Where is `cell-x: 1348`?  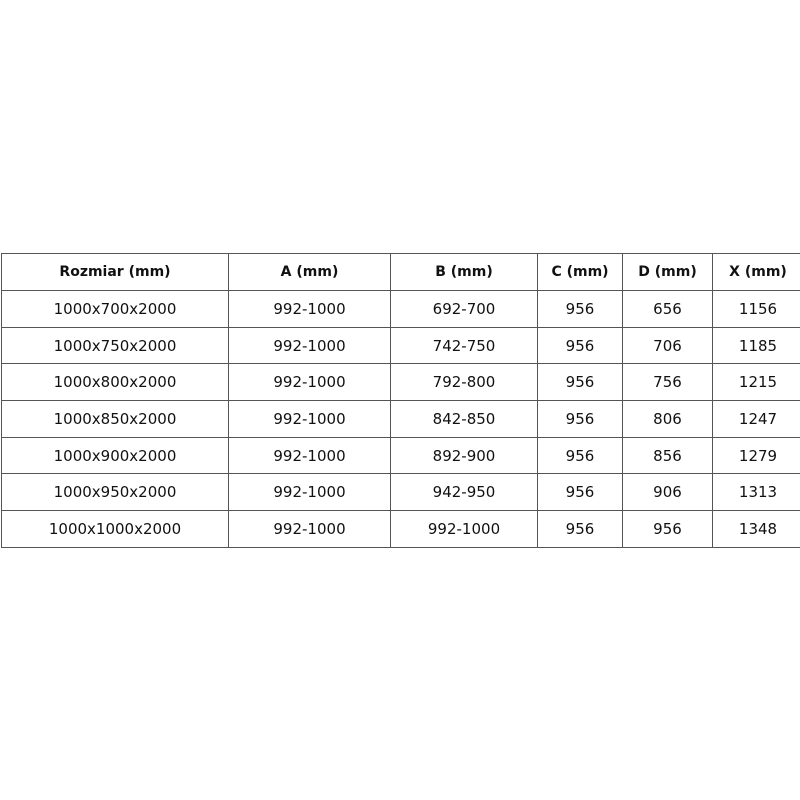 cell-x: 1348 is located at coordinates (756, 529).